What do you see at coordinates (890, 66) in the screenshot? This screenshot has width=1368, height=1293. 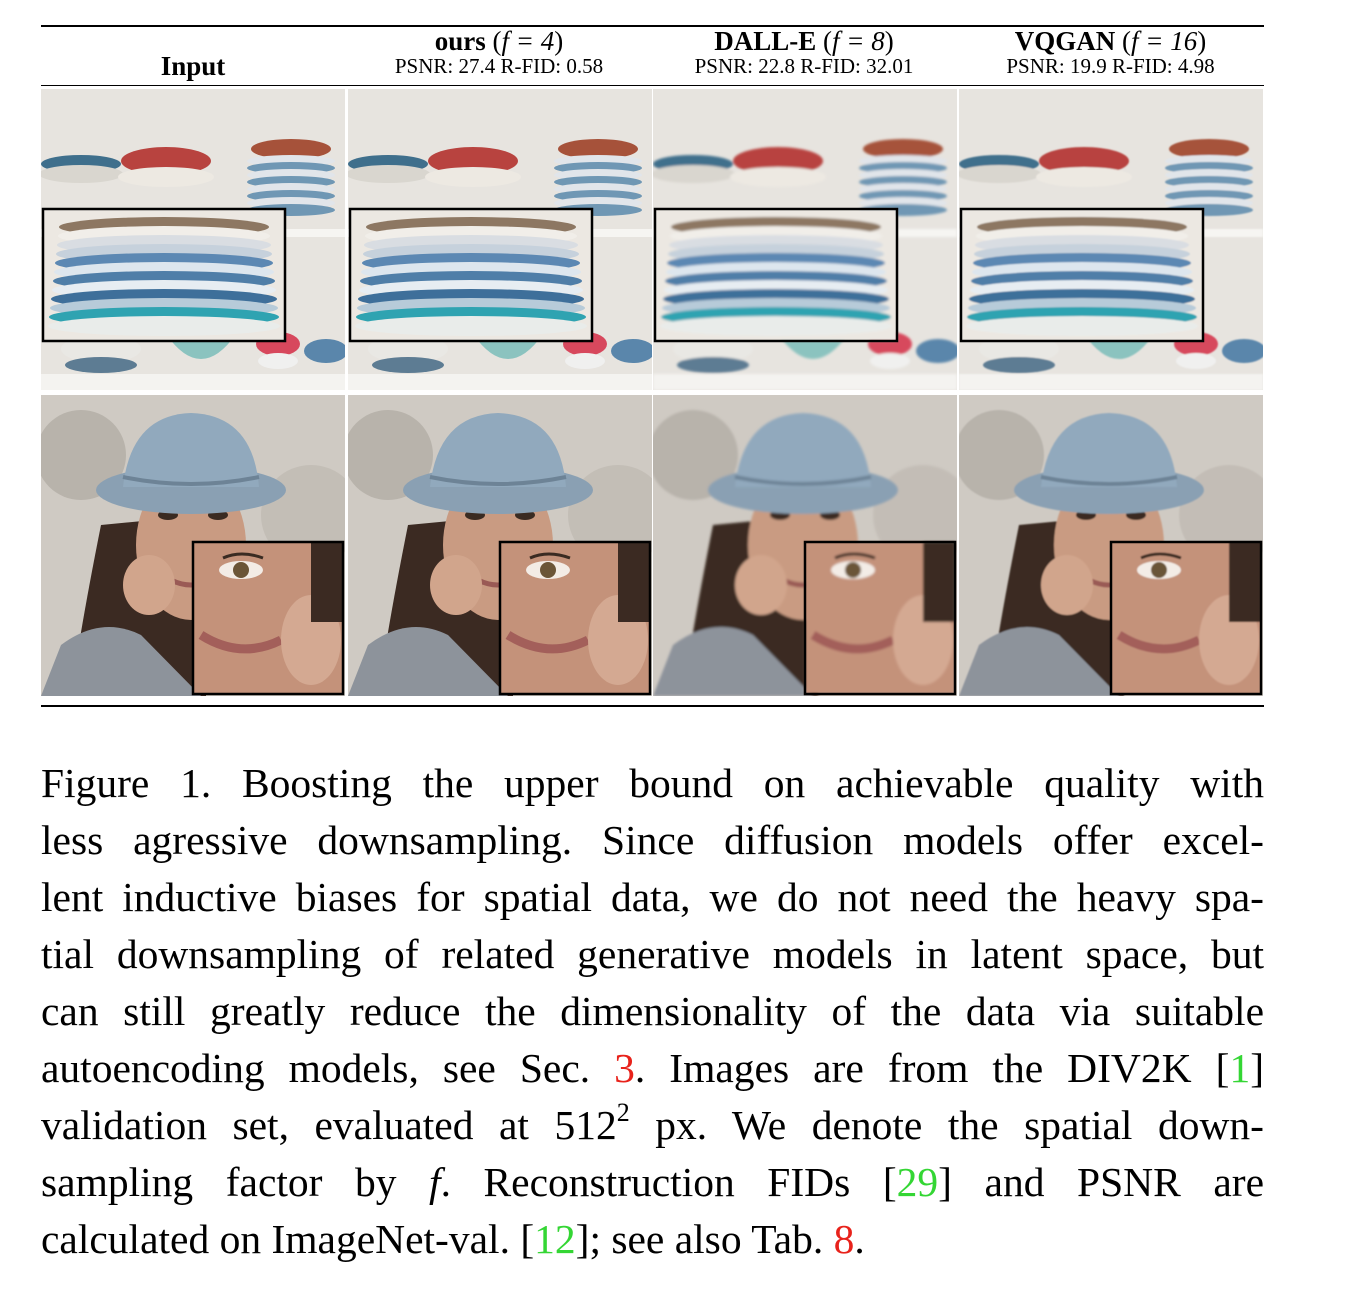 I see `rfid-value: 32.01` at bounding box center [890, 66].